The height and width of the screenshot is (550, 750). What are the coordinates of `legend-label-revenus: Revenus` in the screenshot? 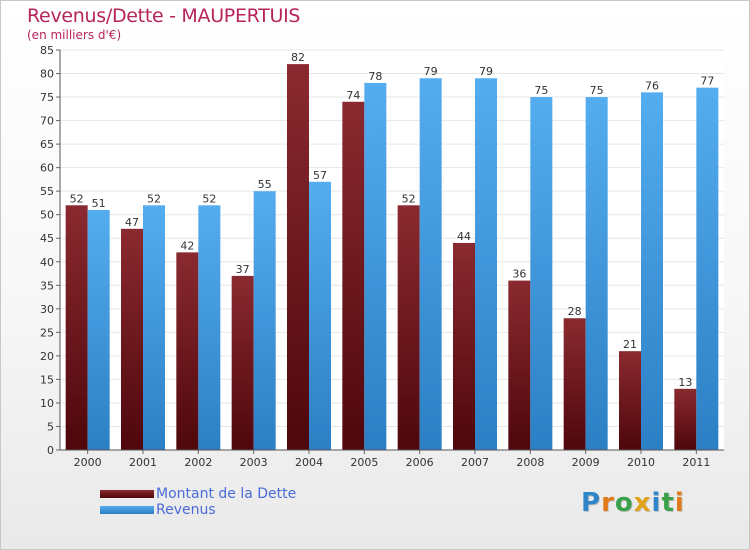 It's located at (186, 510).